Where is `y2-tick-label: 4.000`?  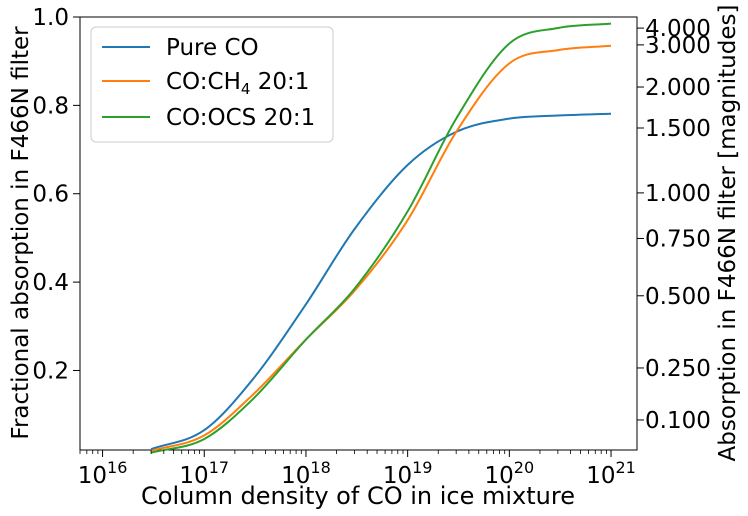 y2-tick-label: 4.000 is located at coordinates (678, 29).